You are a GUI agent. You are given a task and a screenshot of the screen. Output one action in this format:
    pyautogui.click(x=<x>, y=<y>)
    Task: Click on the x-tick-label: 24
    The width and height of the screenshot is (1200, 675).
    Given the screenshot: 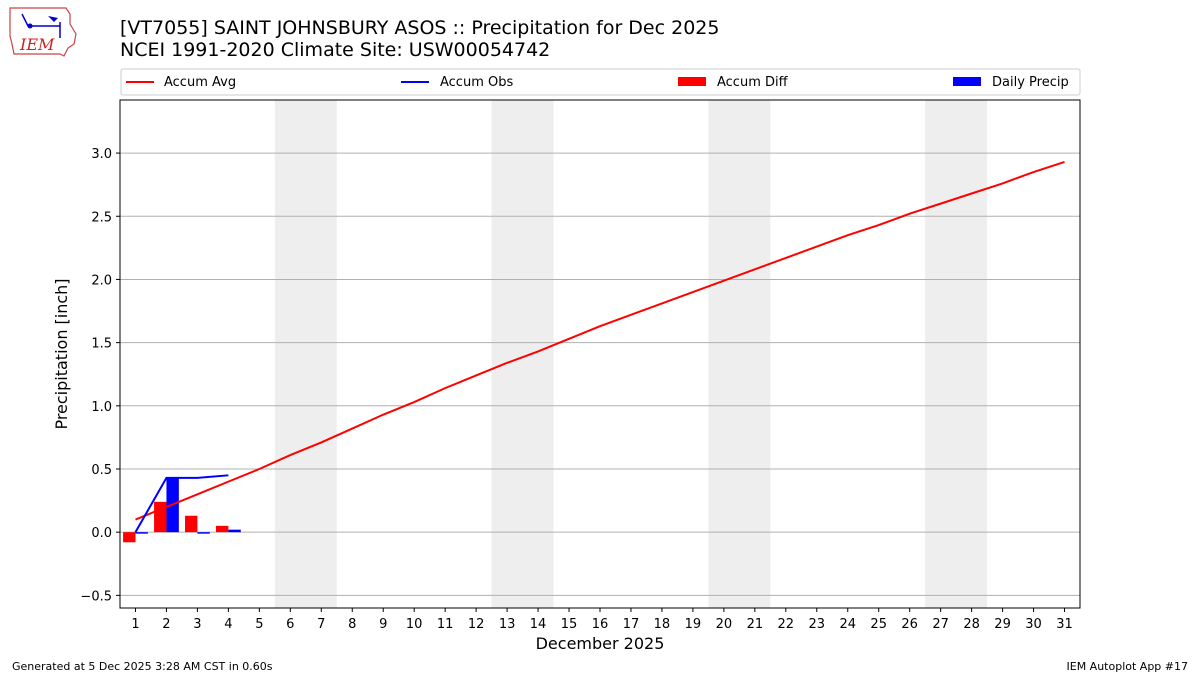 What is the action you would take?
    pyautogui.click(x=847, y=624)
    